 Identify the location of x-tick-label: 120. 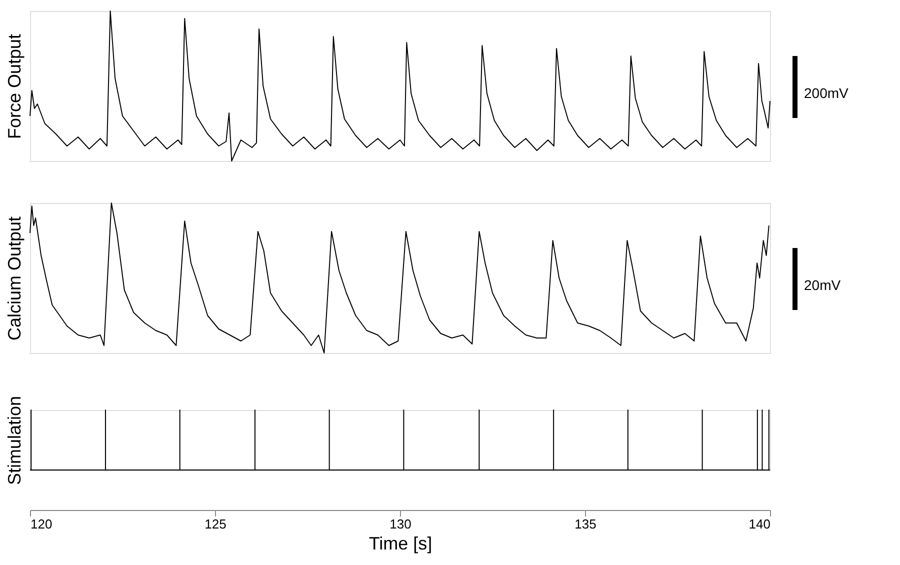
(41, 524).